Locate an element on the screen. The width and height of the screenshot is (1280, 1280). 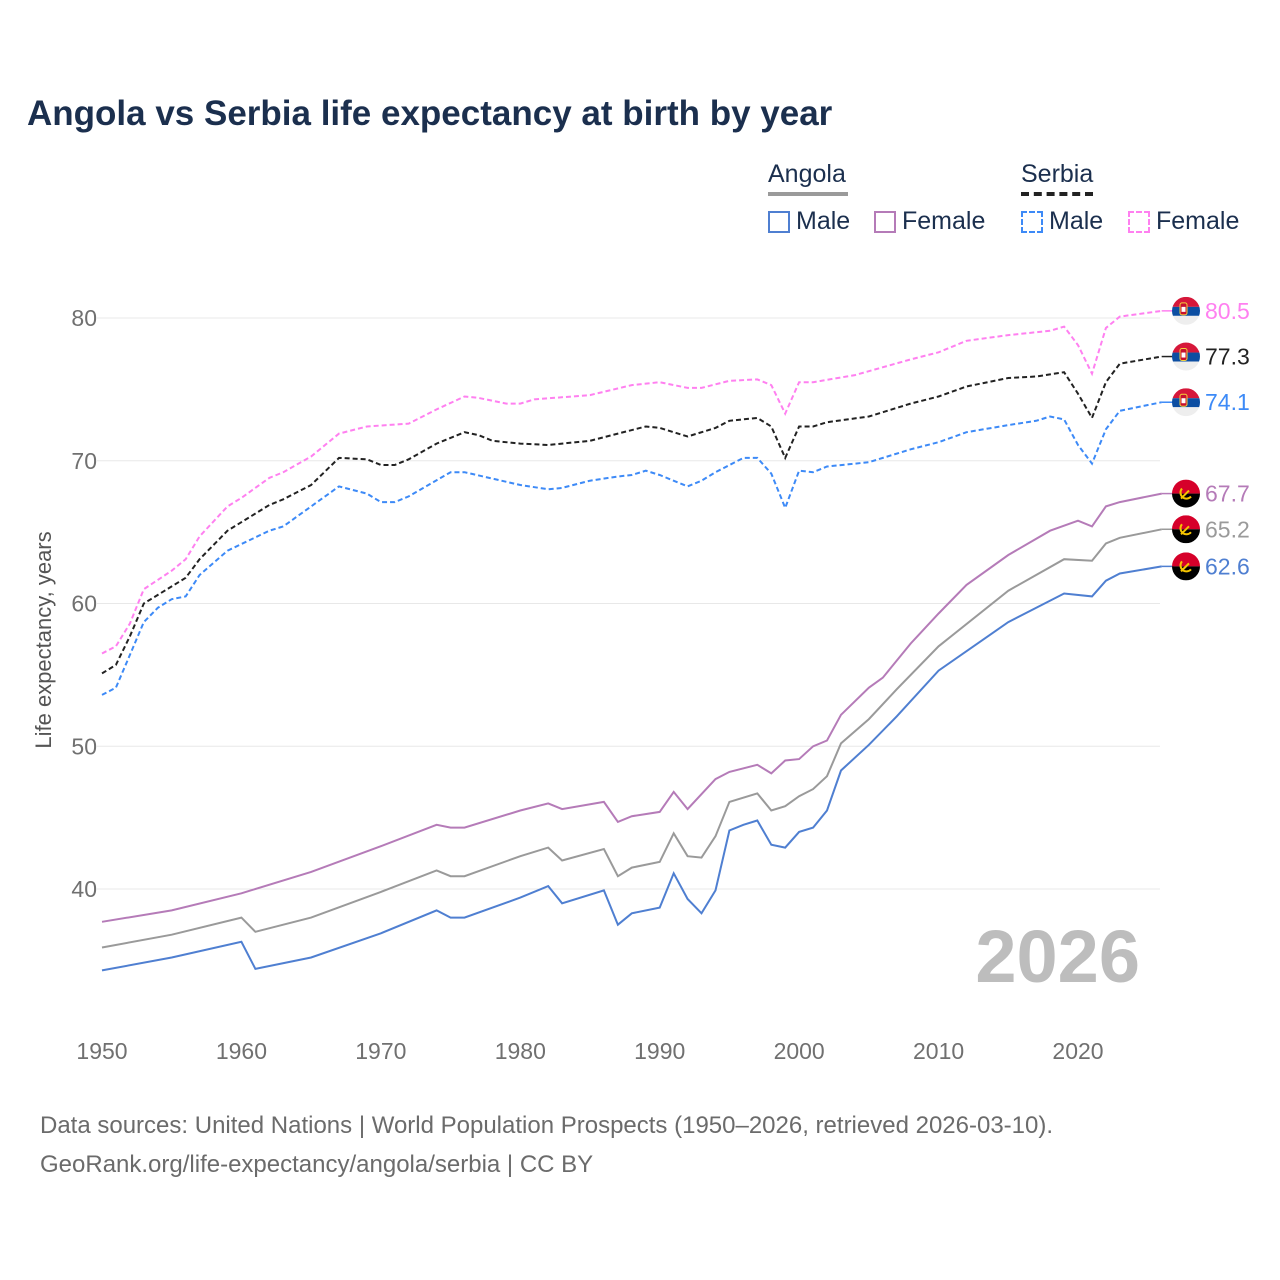
end-value-label: 74.1 is located at coordinates (1227, 402).